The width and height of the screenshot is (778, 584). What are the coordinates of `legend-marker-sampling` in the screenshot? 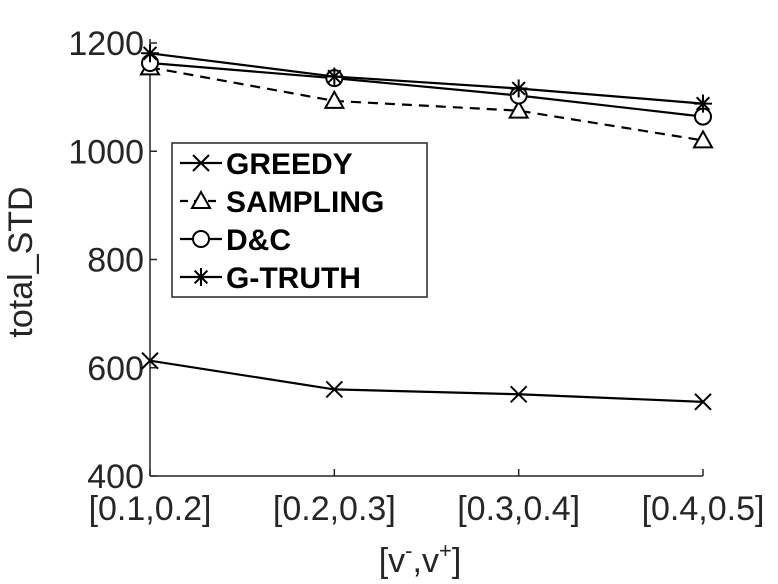 It's located at (201, 199).